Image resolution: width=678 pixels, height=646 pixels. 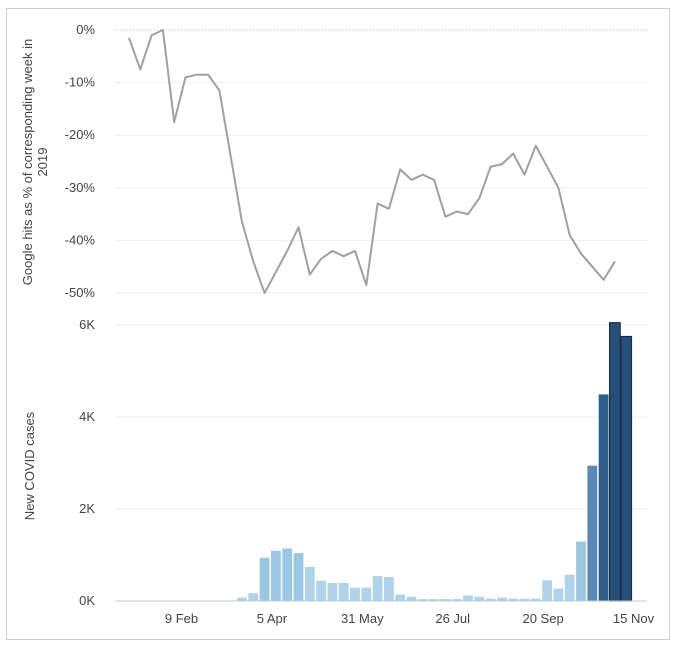 What do you see at coordinates (80, 239) in the screenshot?
I see `line-chart-y-tick-label: -40%` at bounding box center [80, 239].